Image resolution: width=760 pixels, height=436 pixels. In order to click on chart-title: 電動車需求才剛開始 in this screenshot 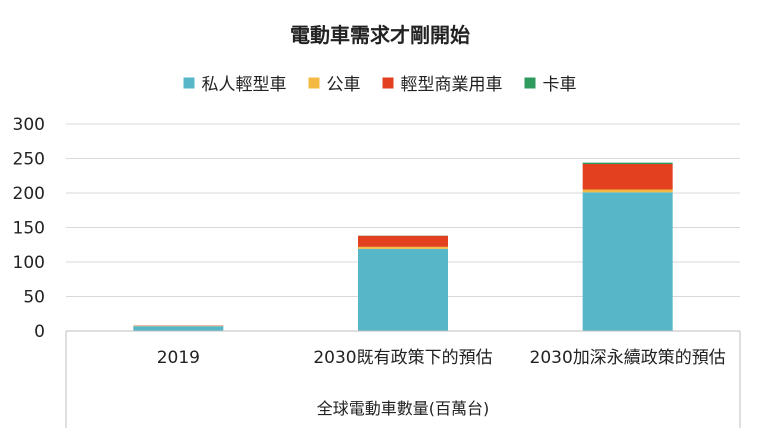, I will do `click(380, 35)`.